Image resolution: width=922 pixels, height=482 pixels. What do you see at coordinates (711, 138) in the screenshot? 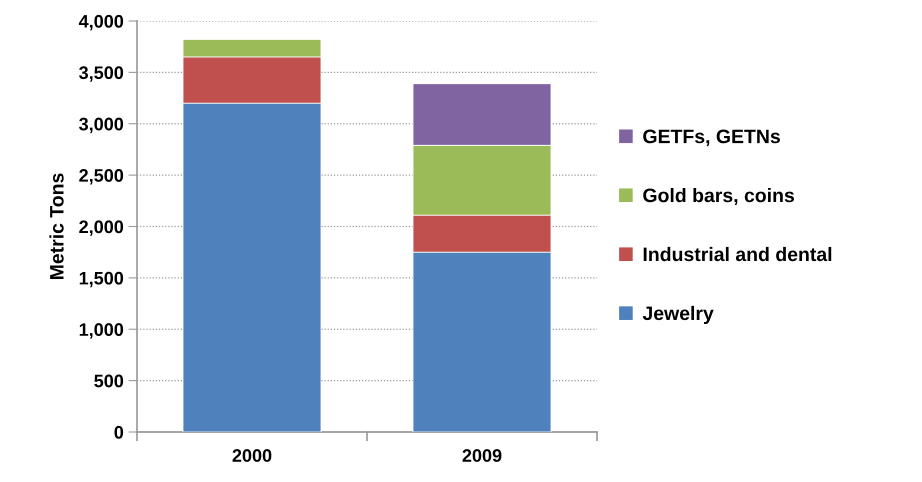
I see `legend-label: GETFs, GETNs` at bounding box center [711, 138].